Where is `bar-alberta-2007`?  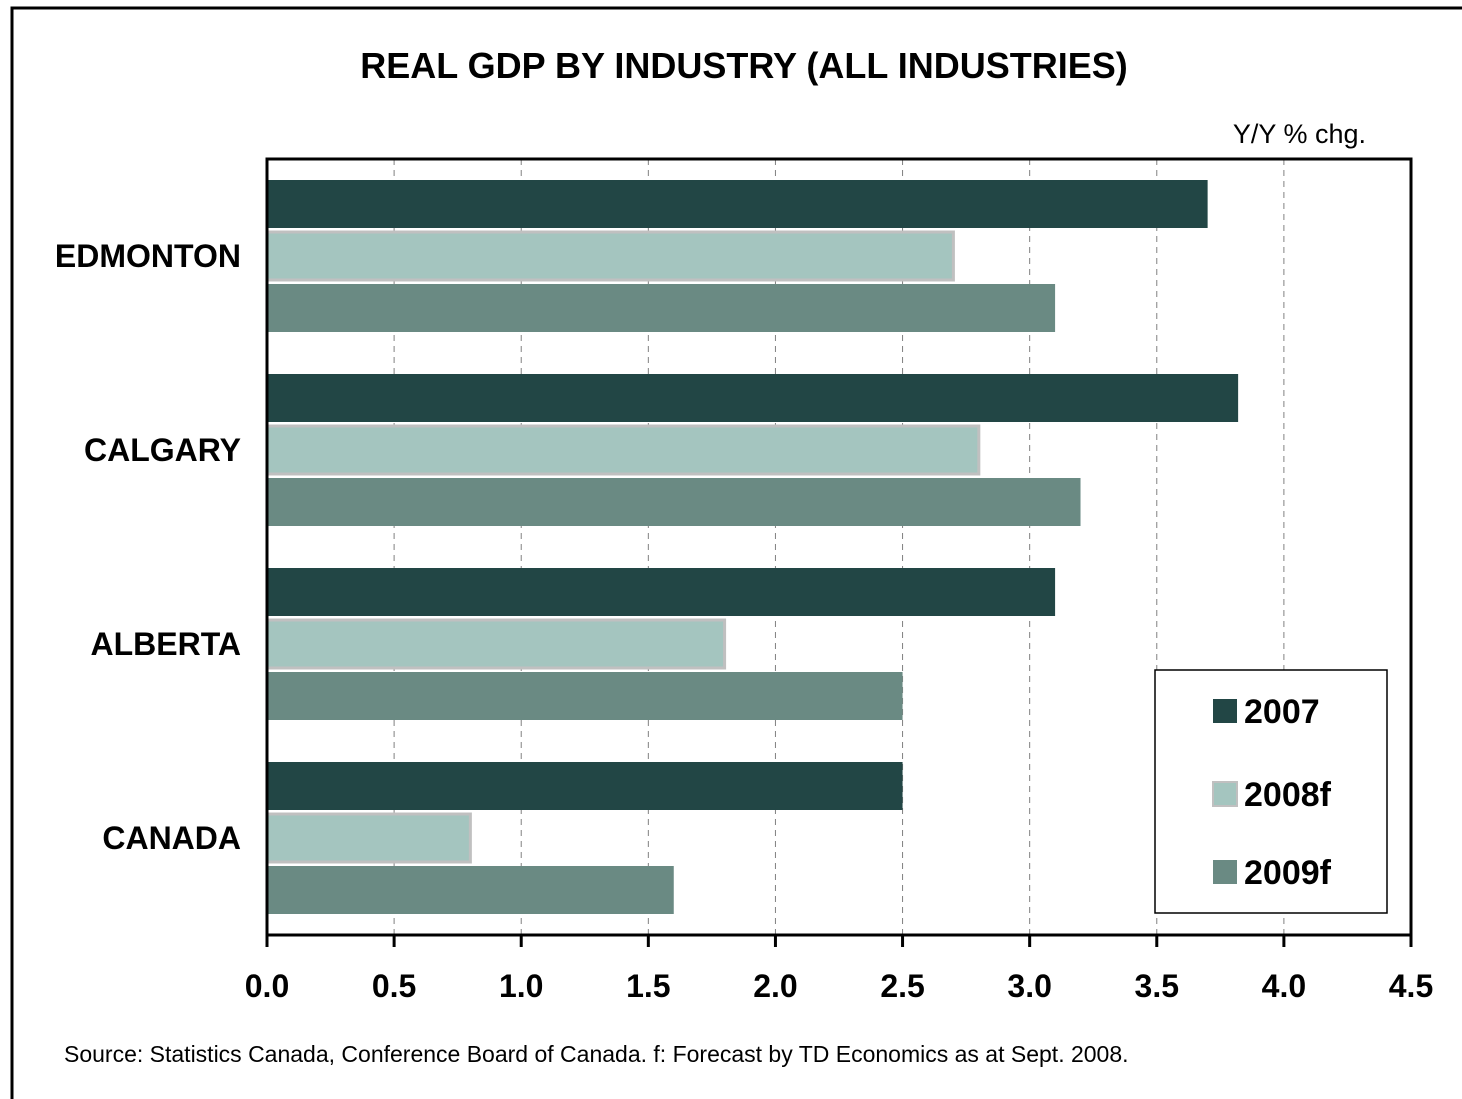 bar-alberta-2007 is located at coordinates (661, 592).